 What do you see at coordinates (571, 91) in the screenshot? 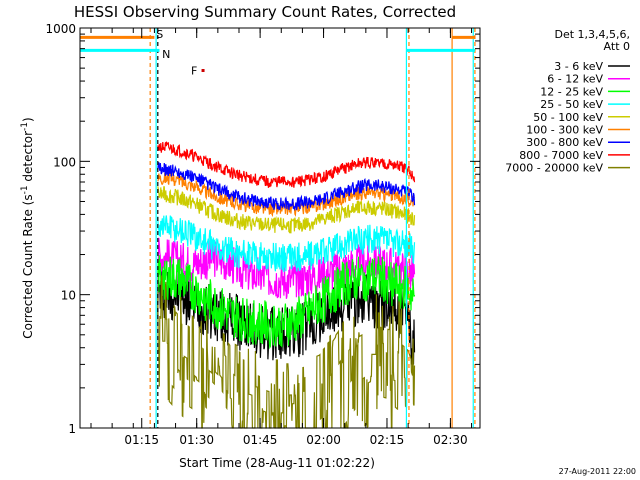
I see `legend-label-3: 12 - 25 keV` at bounding box center [571, 91].